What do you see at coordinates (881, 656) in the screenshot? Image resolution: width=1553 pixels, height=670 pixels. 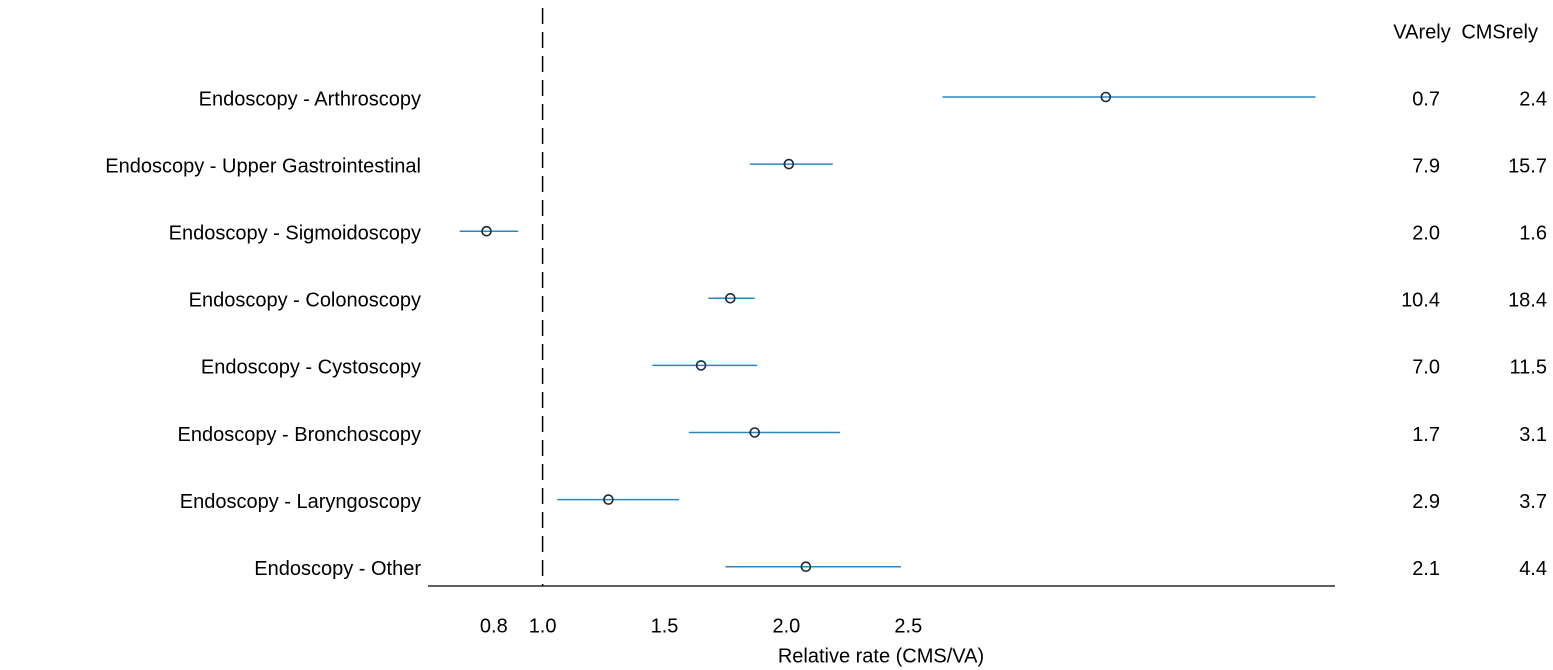 I see `x-axis-label: Relative rate (CMS/VA)` at bounding box center [881, 656].